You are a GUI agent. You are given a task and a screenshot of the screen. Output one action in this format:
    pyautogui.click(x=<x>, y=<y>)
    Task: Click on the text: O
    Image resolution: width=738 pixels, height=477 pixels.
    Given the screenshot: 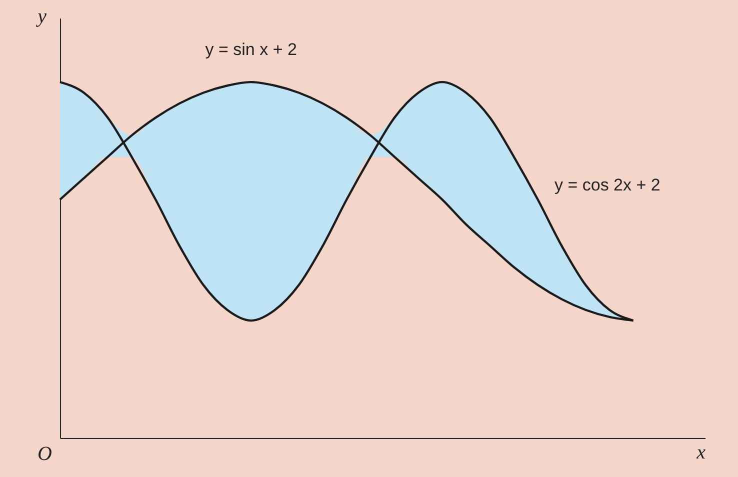 What is the action you would take?
    pyautogui.click(x=45, y=454)
    